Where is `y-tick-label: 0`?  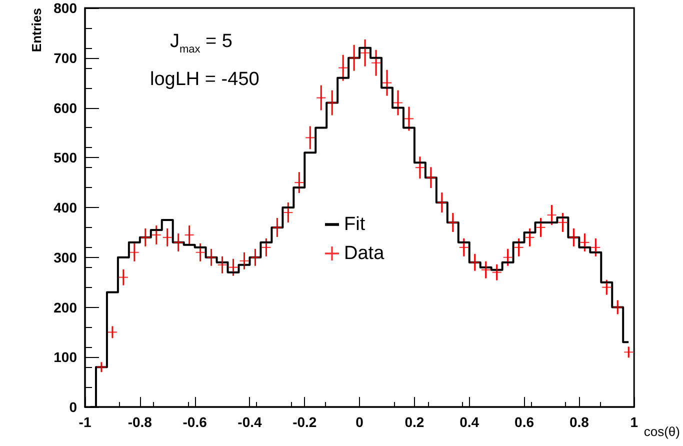 y-tick-label: 0 is located at coordinates (73, 407).